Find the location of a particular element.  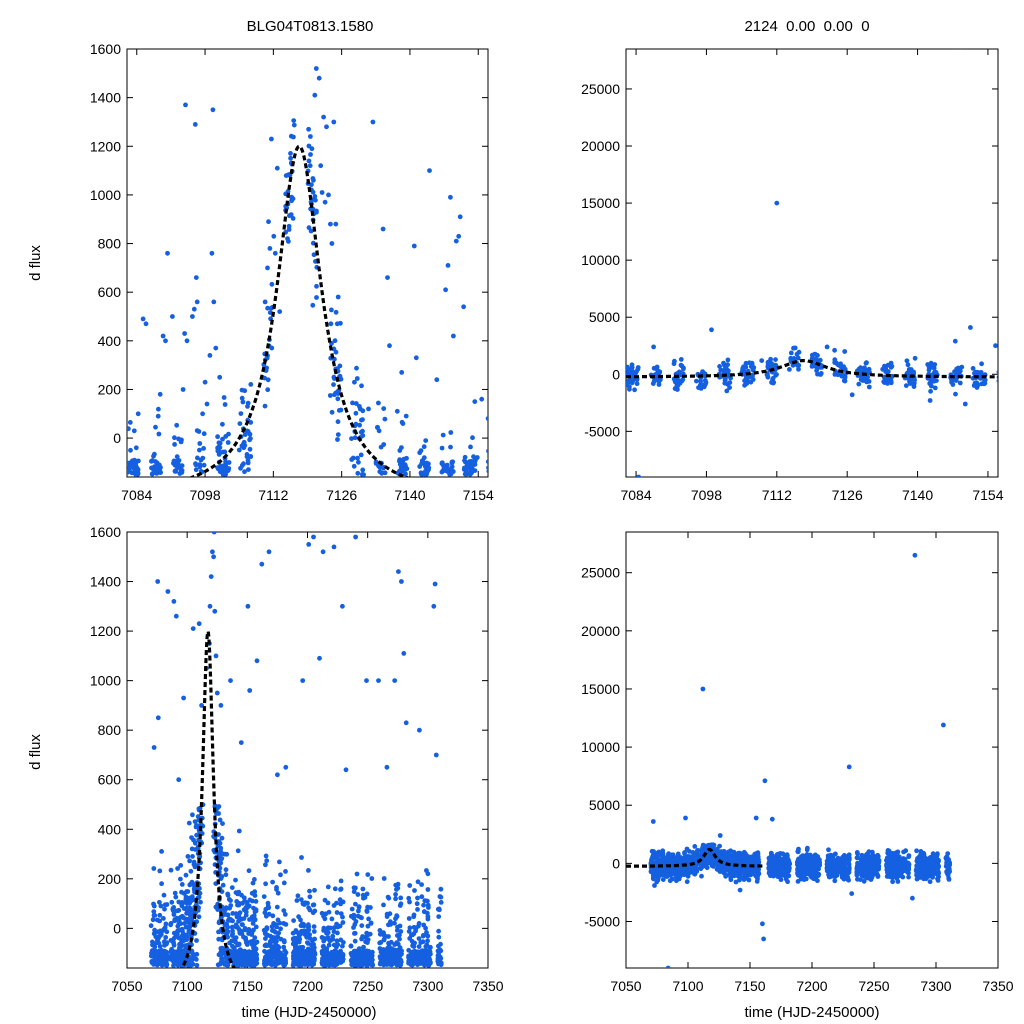

y-tick-label: 600 is located at coordinates (110, 292).